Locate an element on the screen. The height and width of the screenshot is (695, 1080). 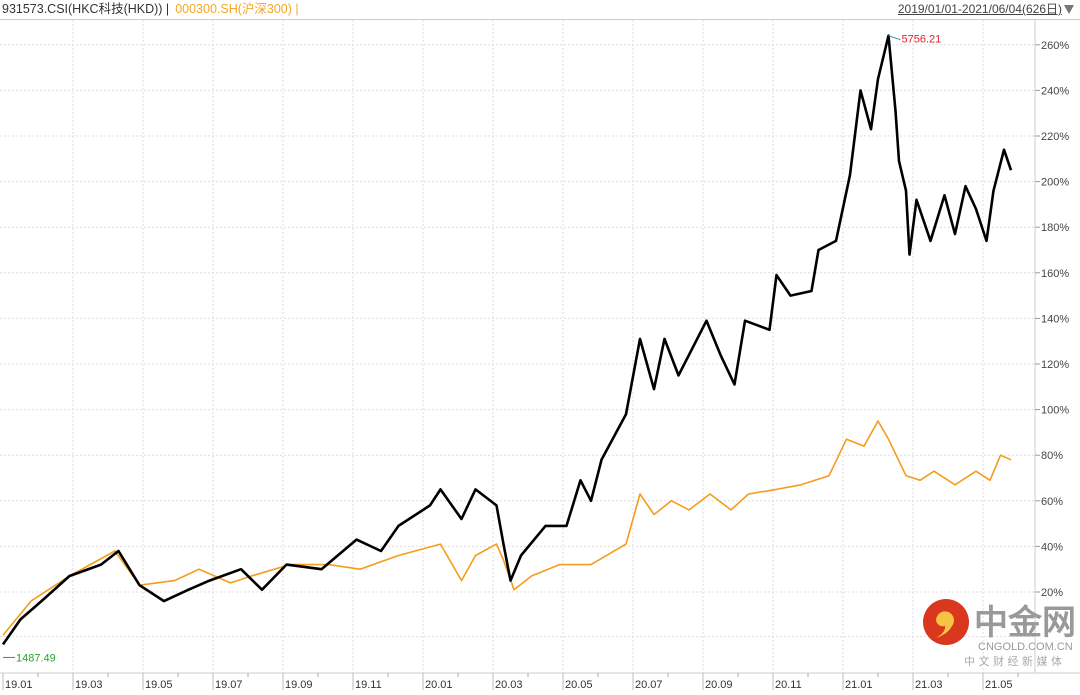
annotation-label: 5756.21 is located at coordinates (922, 40).